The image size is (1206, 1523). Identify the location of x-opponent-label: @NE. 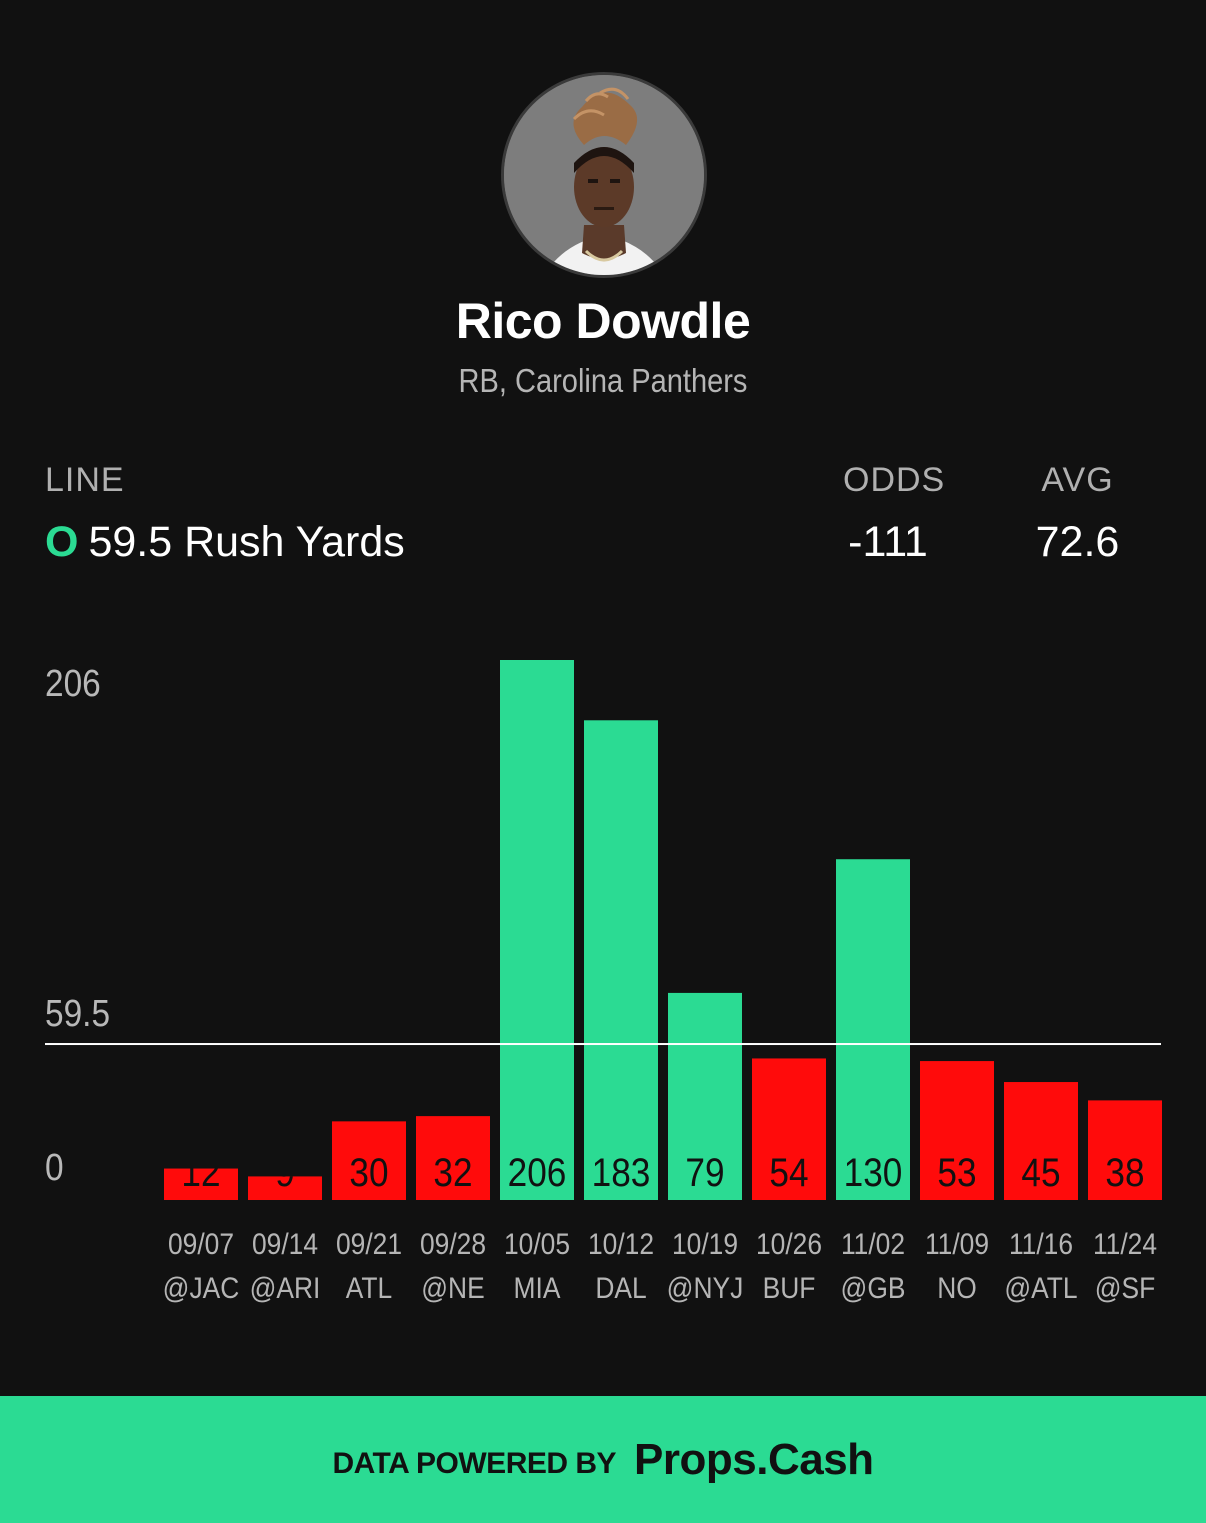
(452, 1287).